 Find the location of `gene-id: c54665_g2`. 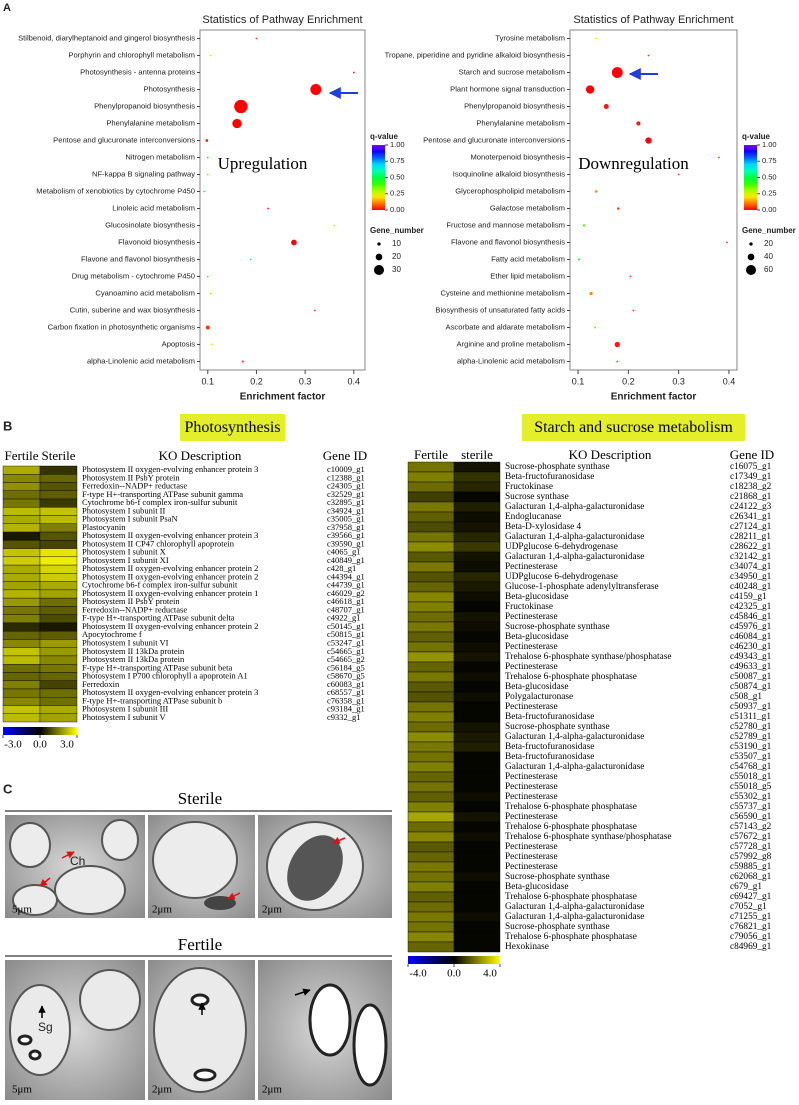

gene-id: c54665_g2 is located at coordinates (346, 659).